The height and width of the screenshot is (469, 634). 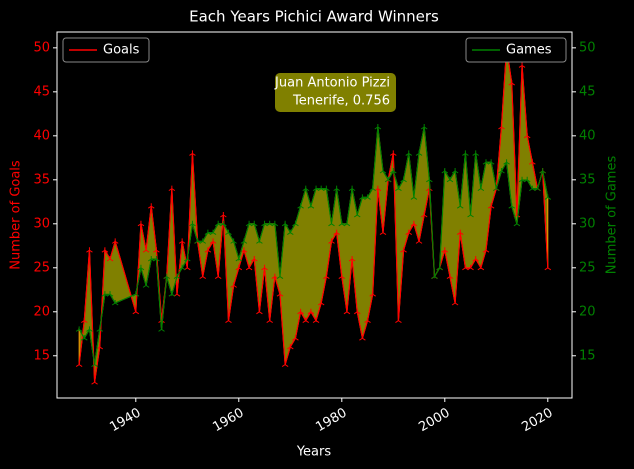 What do you see at coordinates (228, 421) in the screenshot?
I see `x-tick-label: 1960` at bounding box center [228, 421].